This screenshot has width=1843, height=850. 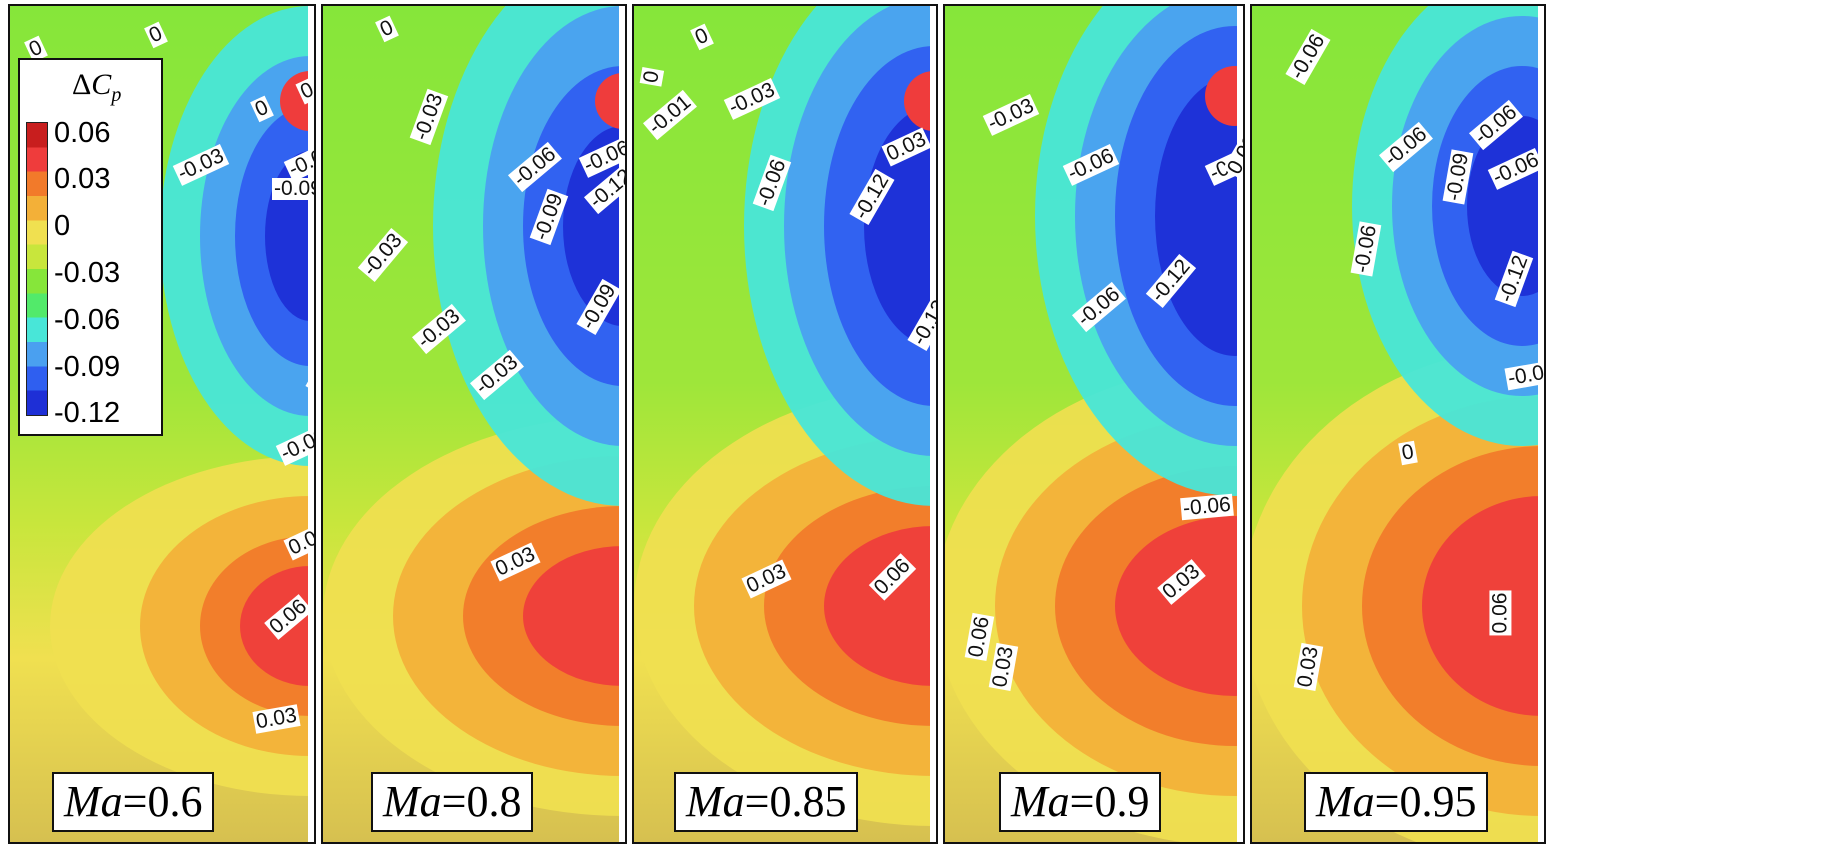 I want to click on colorbar-tick: -0.06, so click(x=87, y=320).